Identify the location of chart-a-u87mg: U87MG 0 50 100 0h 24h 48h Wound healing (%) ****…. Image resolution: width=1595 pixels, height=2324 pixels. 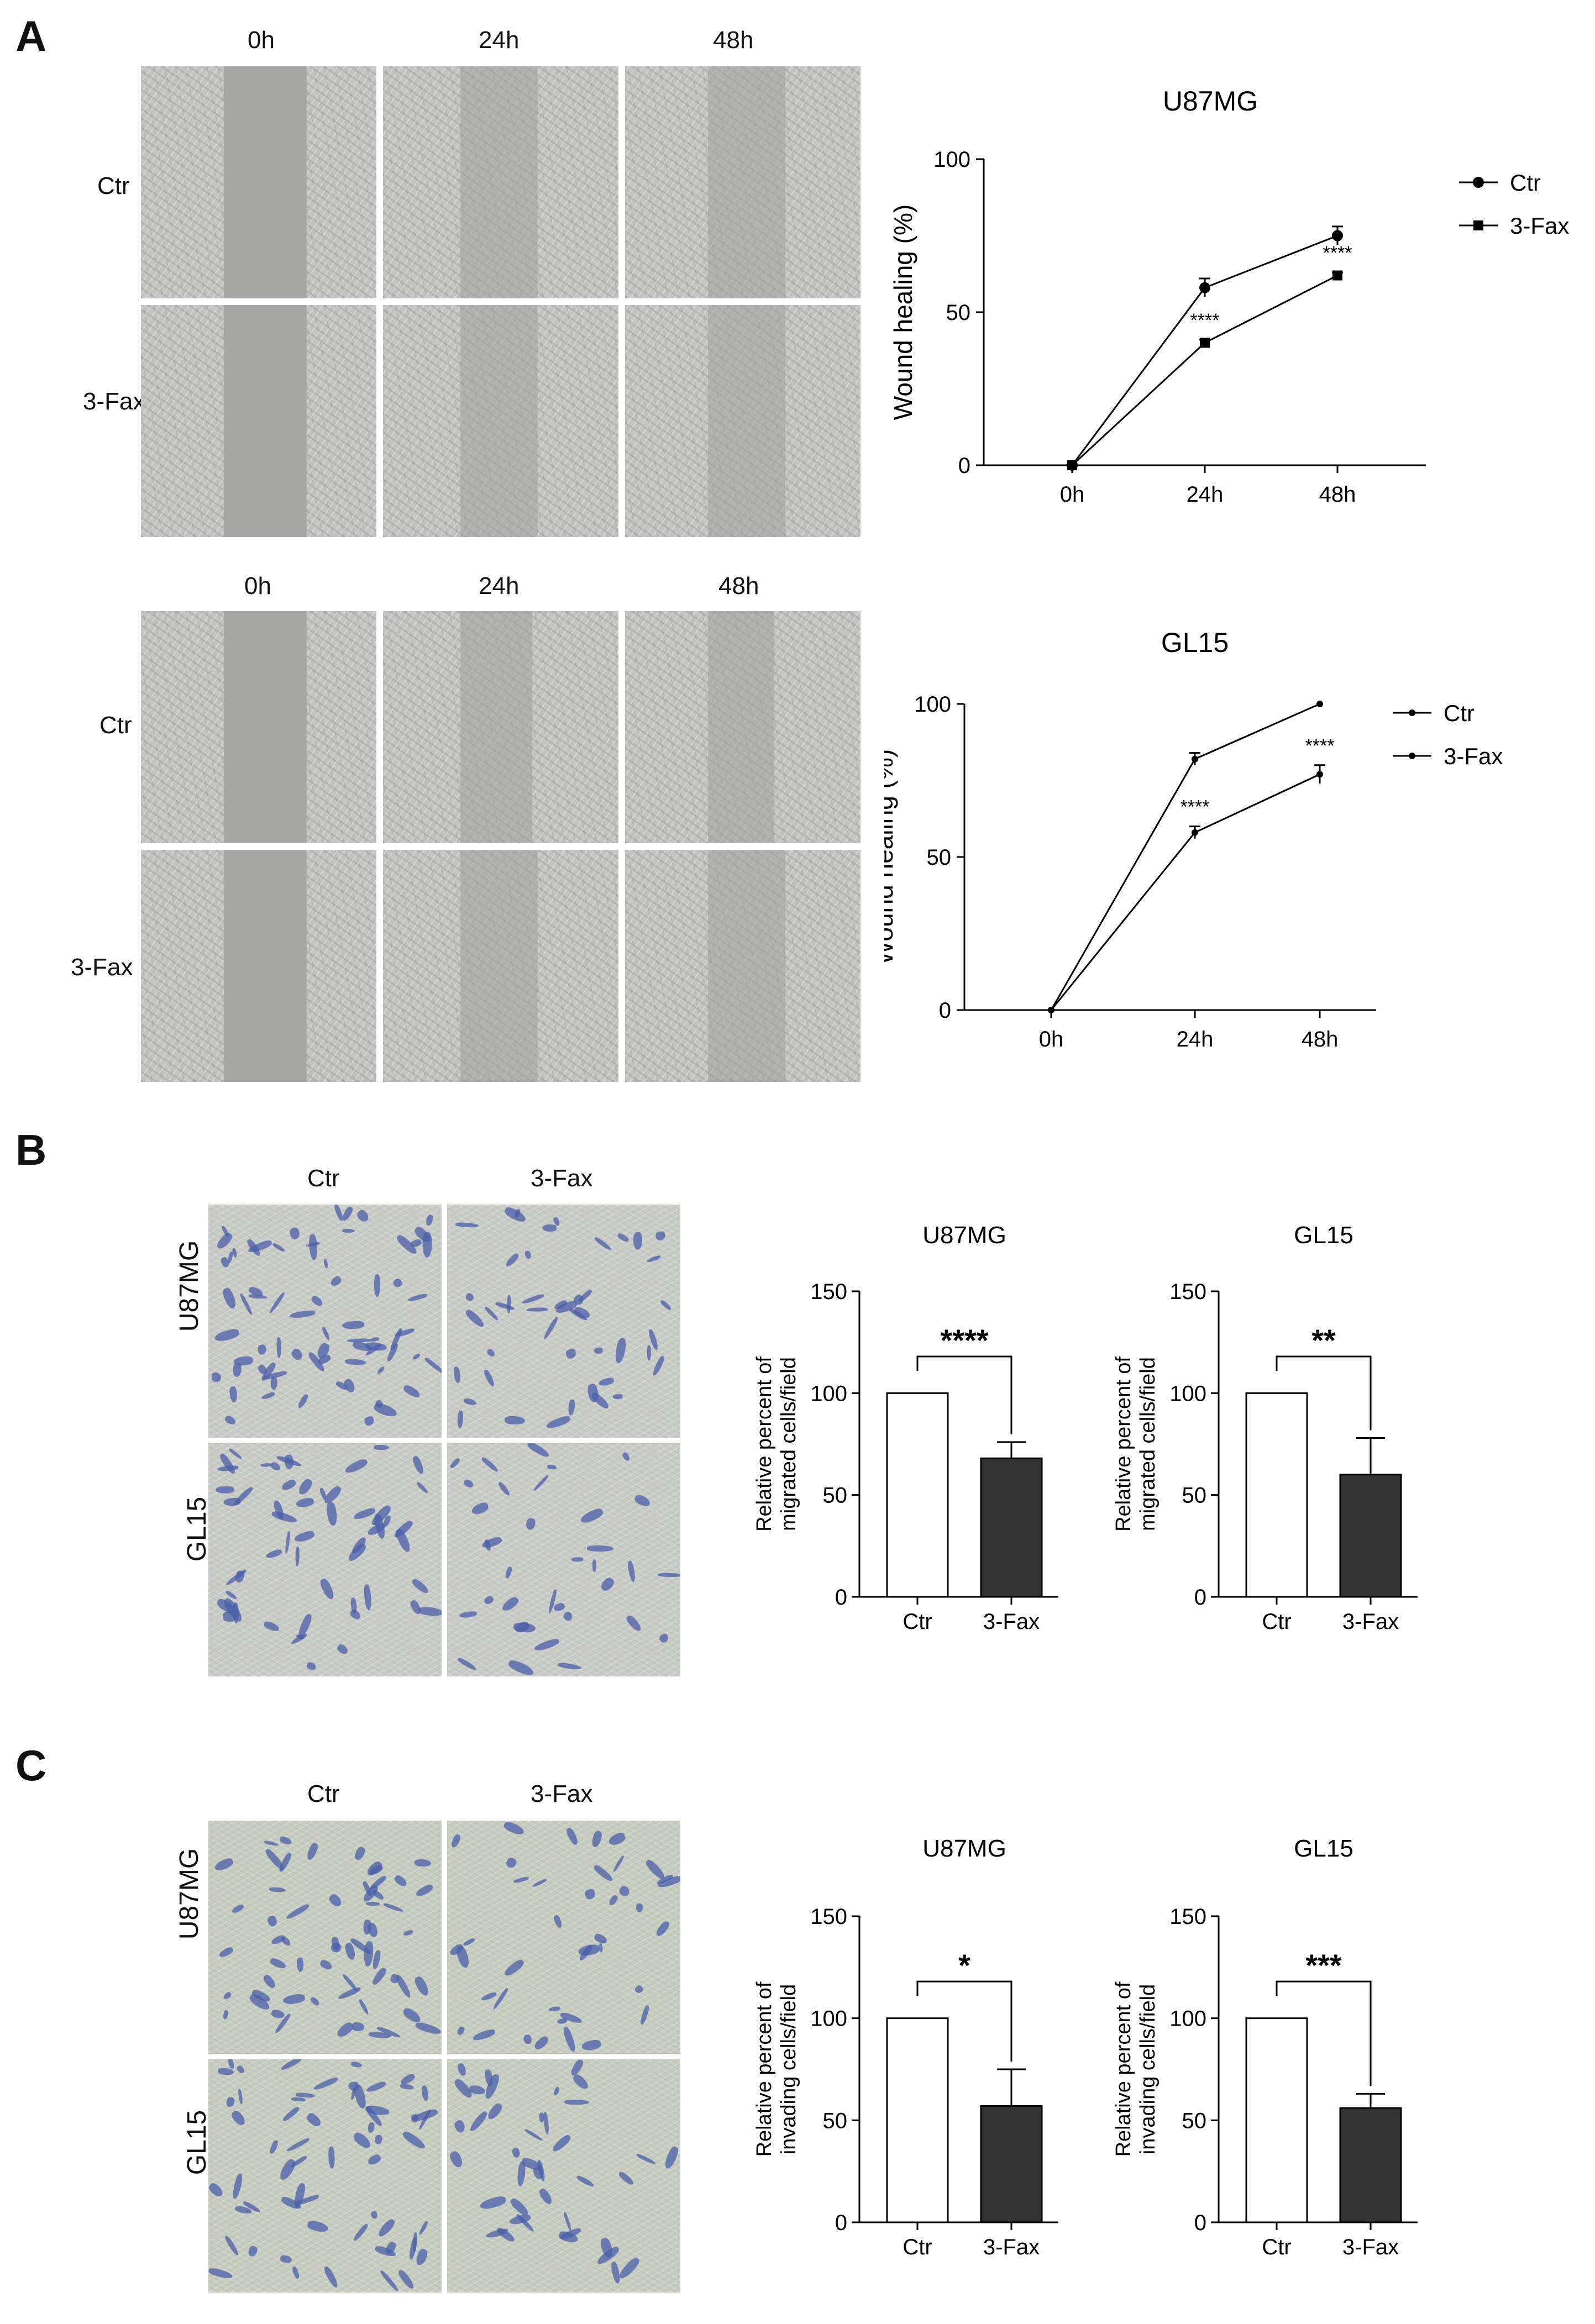
(1229, 296).